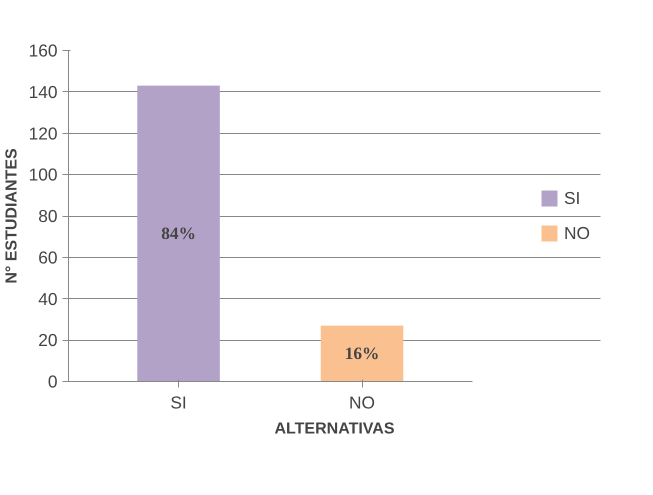  Describe the element at coordinates (43, 92) in the screenshot. I see `y-tick-label: 140` at that location.